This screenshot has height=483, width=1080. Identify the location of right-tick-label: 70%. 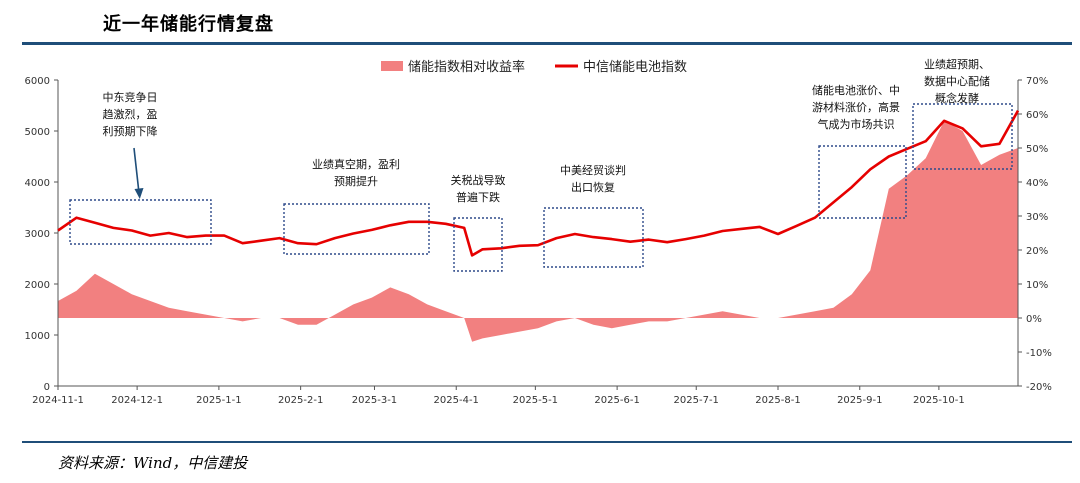
(1037, 81).